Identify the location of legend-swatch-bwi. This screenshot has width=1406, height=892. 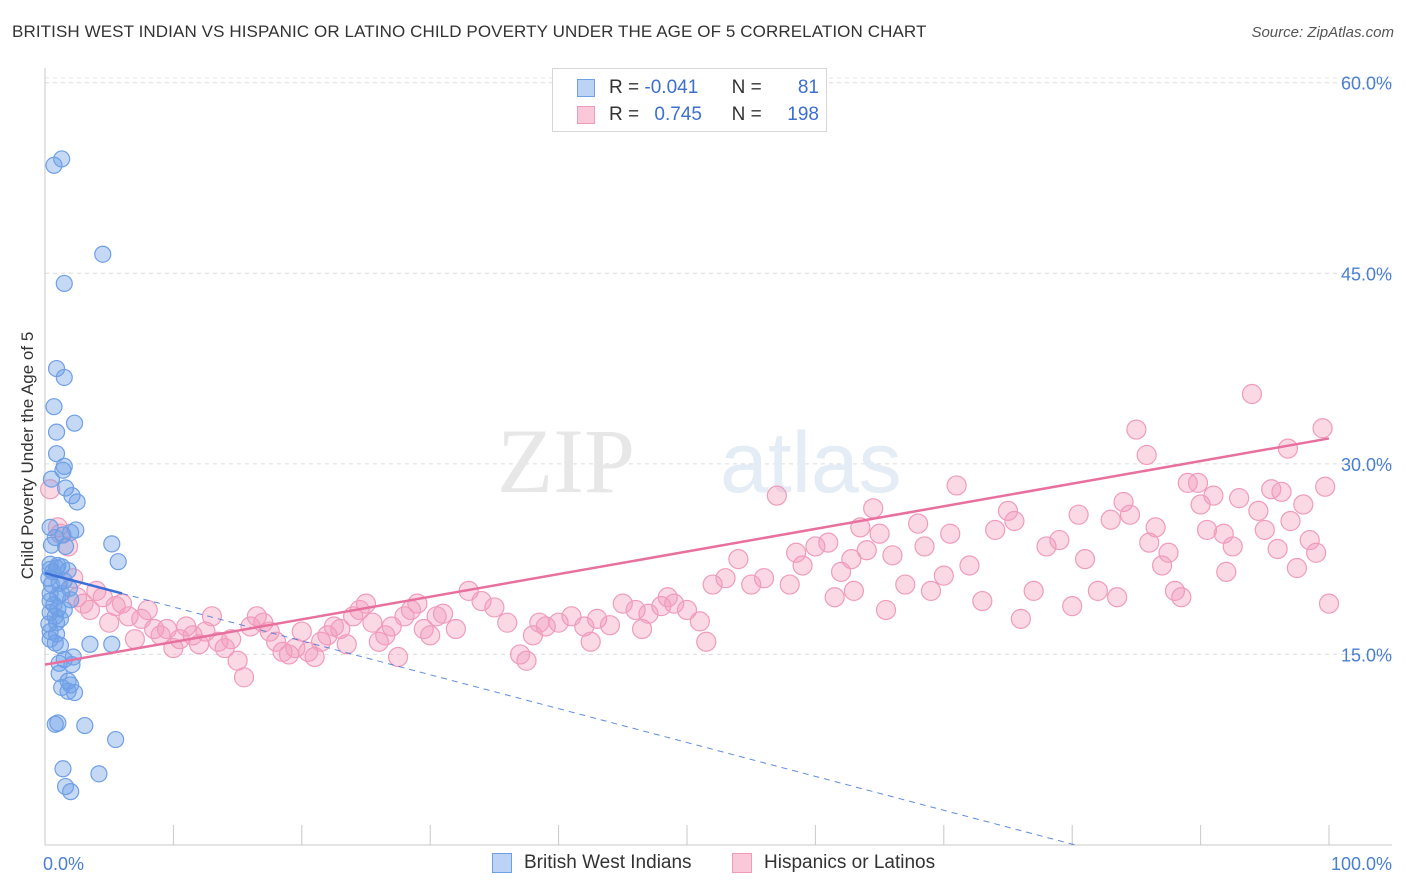
(586, 88).